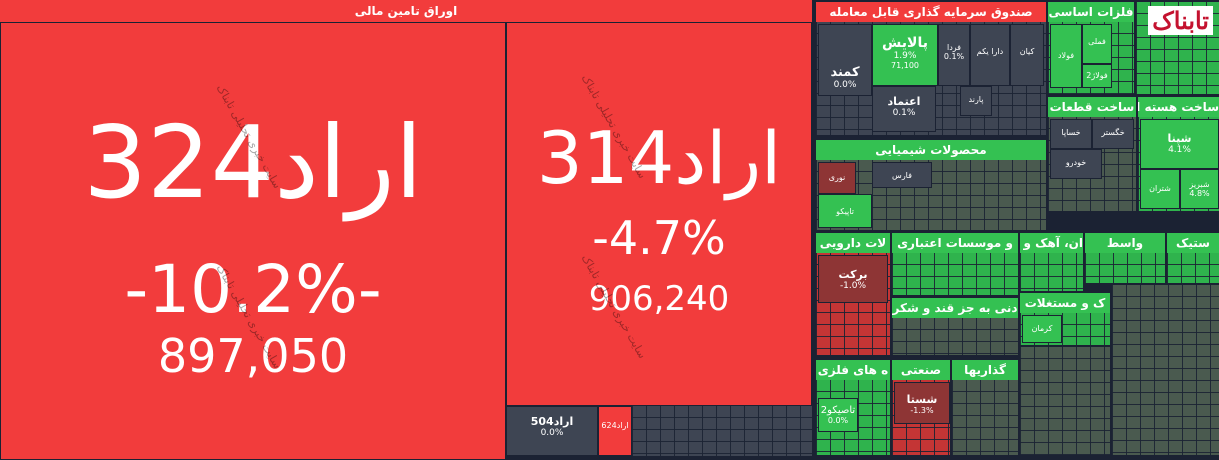  Describe the element at coordinates (931, 150) in the screenshot. I see `sector-title: محصولات شیمیایی` at that location.